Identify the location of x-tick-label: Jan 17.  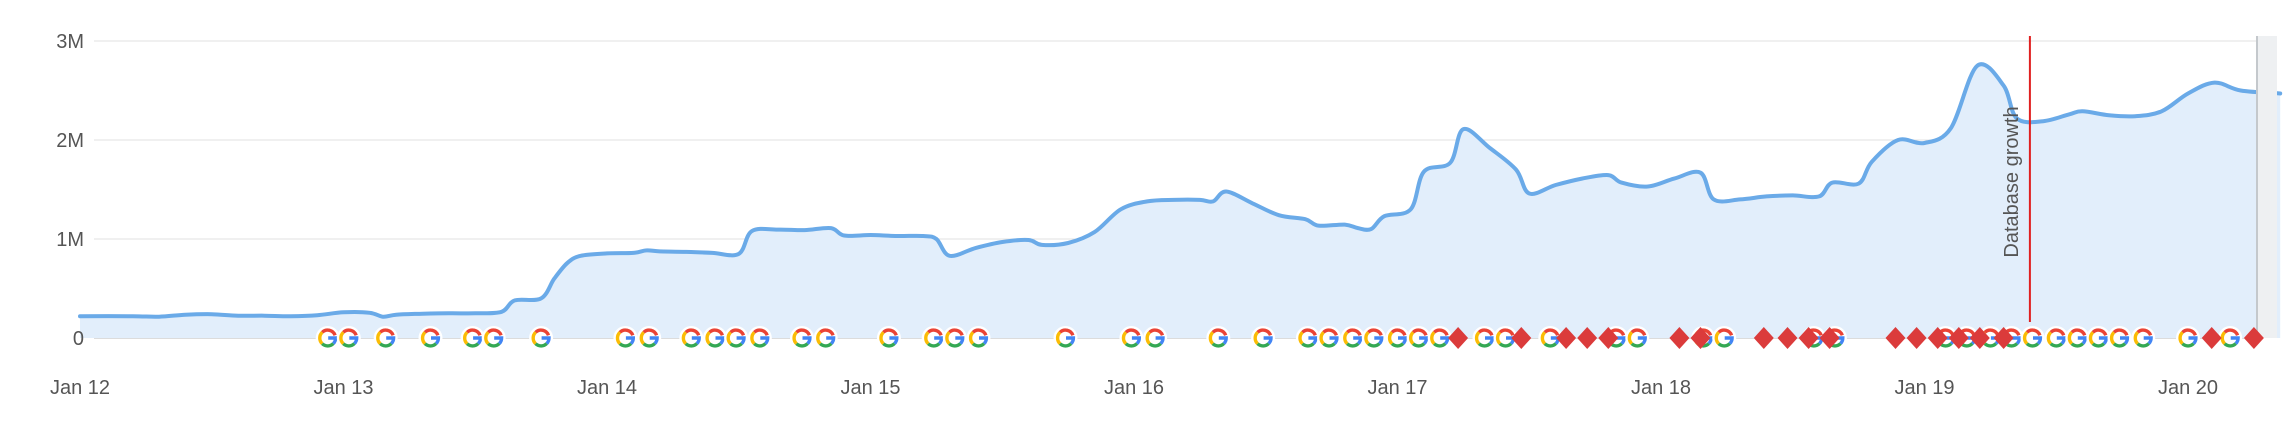
(1397, 388).